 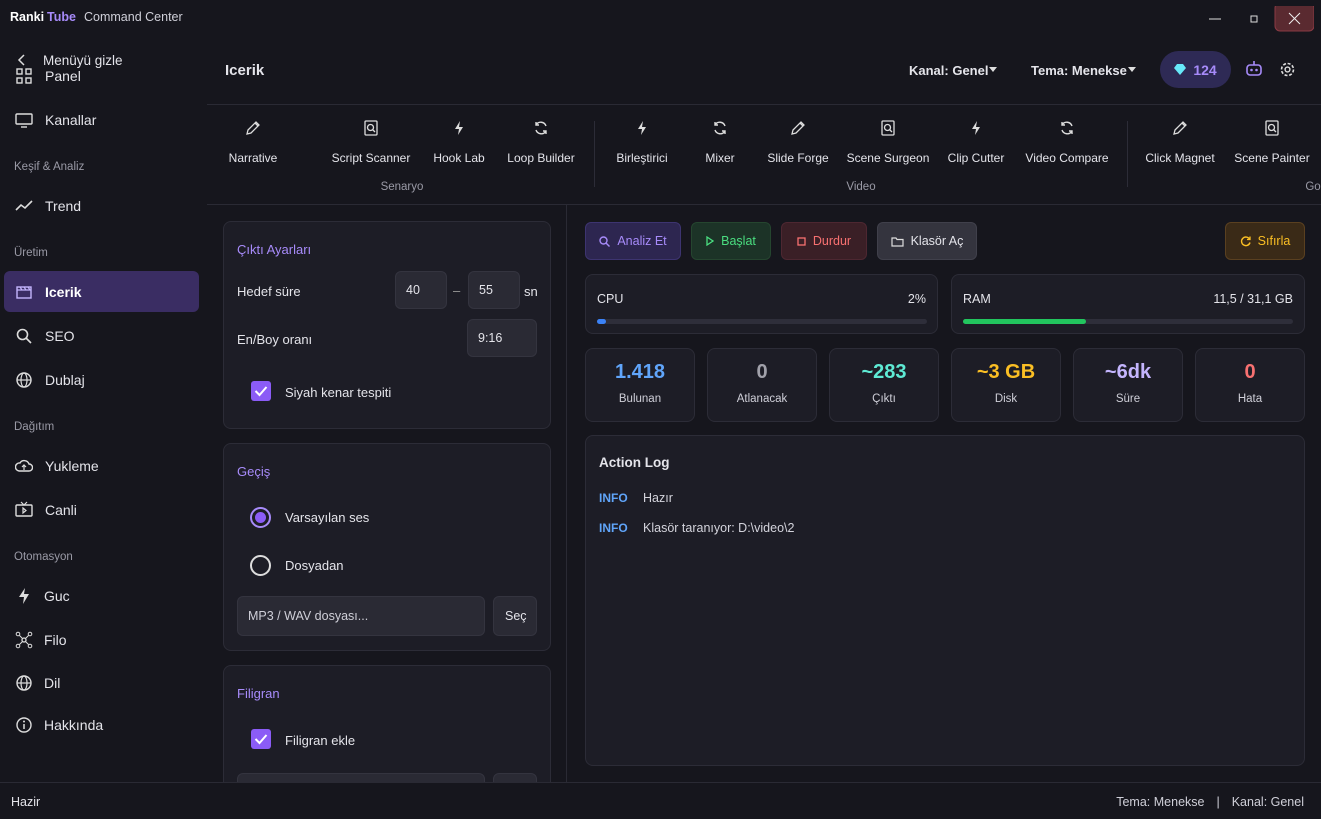 What do you see at coordinates (494, 290) in the screenshot?
I see `duration-max-input: 55` at bounding box center [494, 290].